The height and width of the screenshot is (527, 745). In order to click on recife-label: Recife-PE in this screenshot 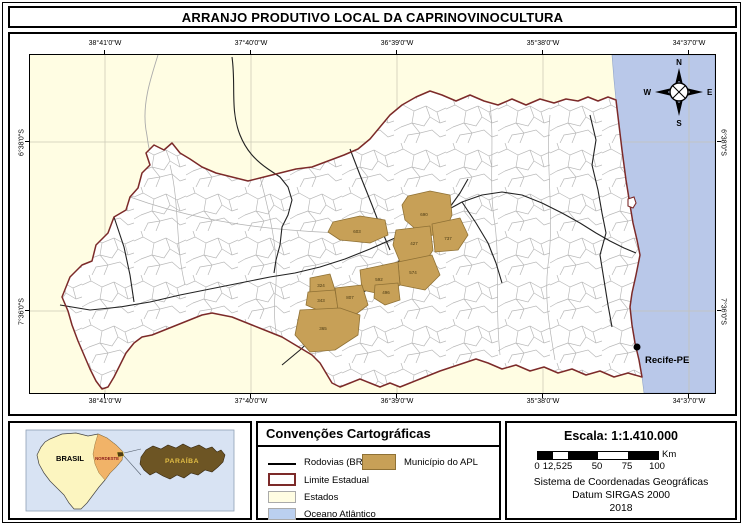, I will do `click(667, 360)`.